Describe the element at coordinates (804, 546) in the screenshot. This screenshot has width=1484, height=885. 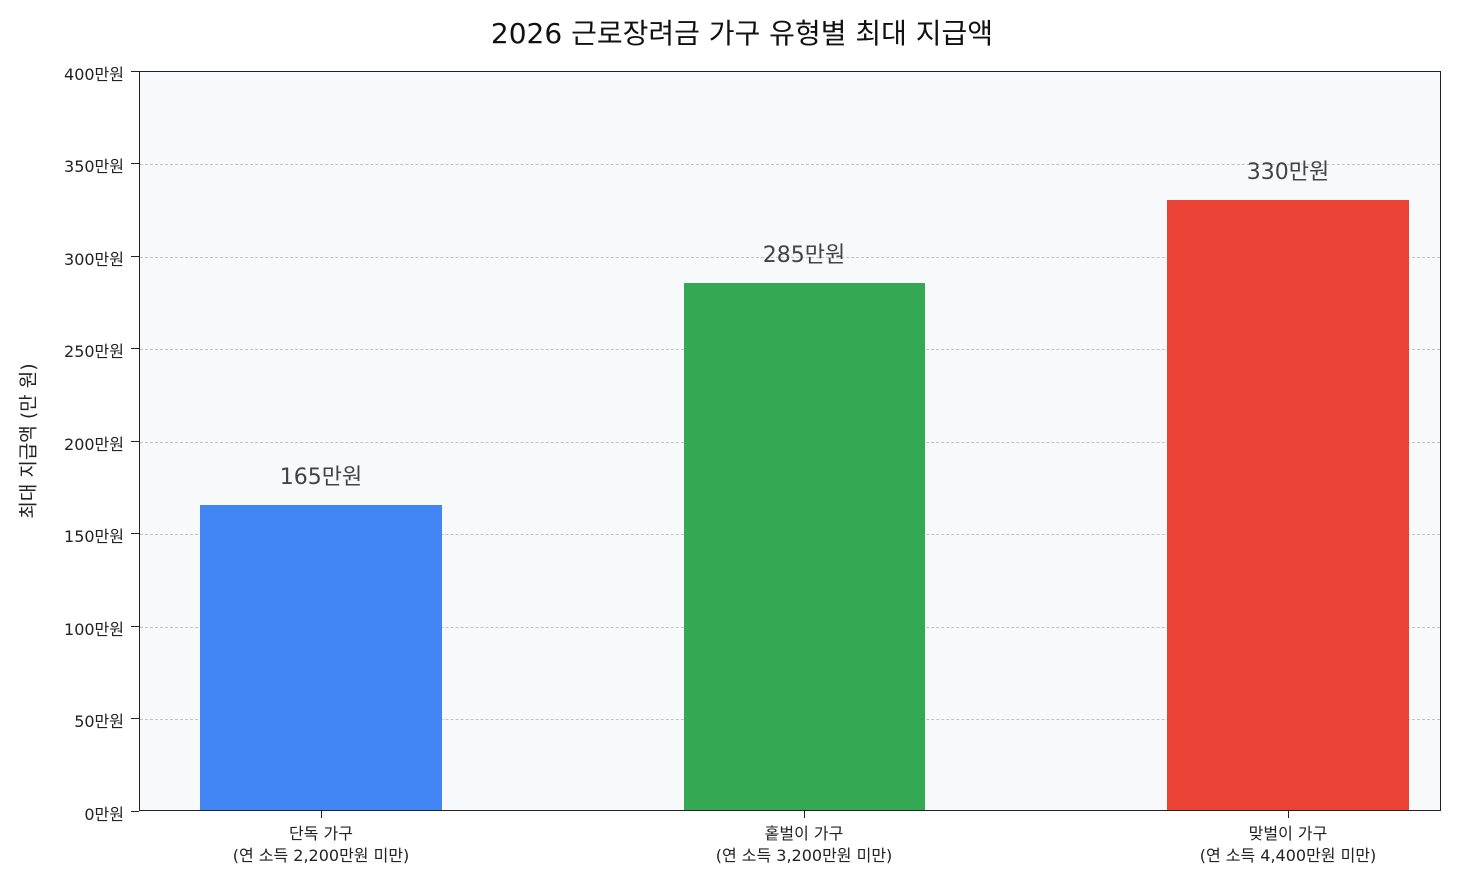
I see `bar-single-earner-household` at that location.